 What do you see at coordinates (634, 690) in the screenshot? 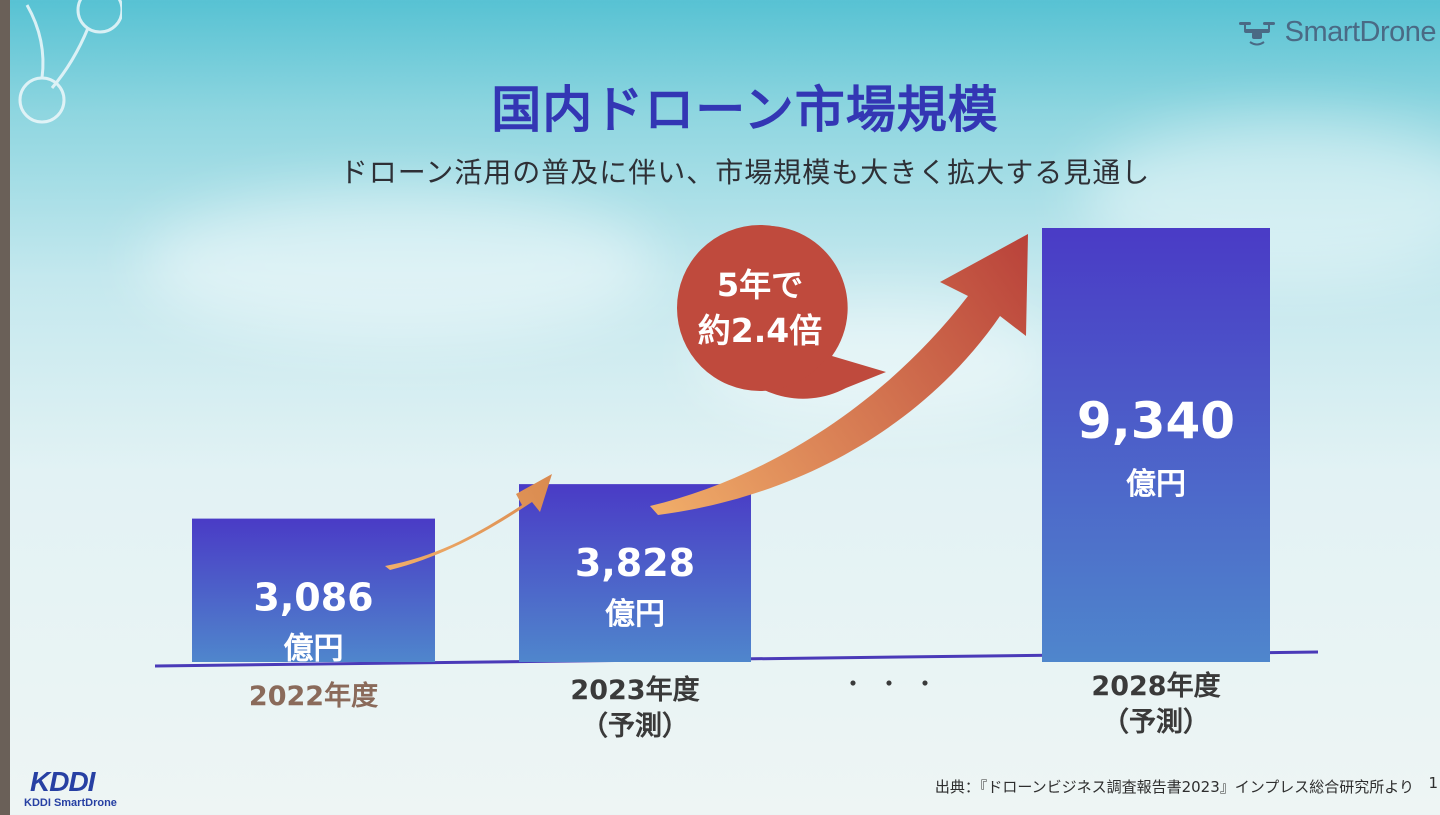
I see `x-tick-label: 2023年度` at bounding box center [634, 690].